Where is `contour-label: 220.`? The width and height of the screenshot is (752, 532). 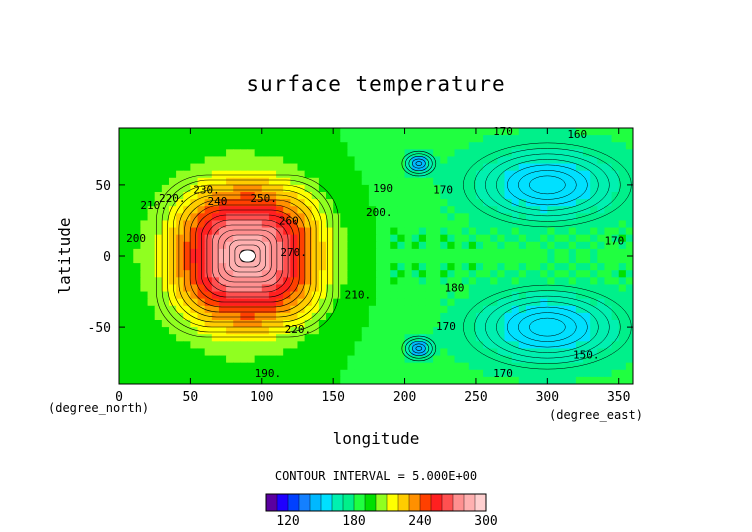
contour-label: 220. is located at coordinates (172, 198).